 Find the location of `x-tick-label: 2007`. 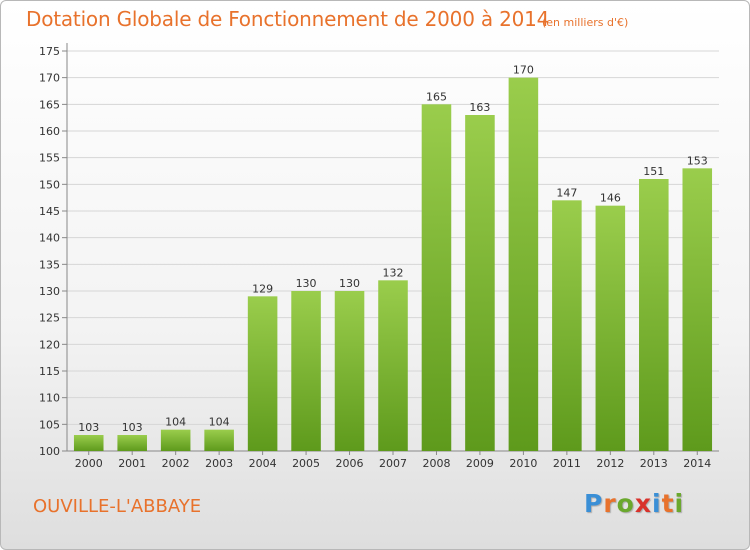

x-tick-label: 2007 is located at coordinates (393, 463).